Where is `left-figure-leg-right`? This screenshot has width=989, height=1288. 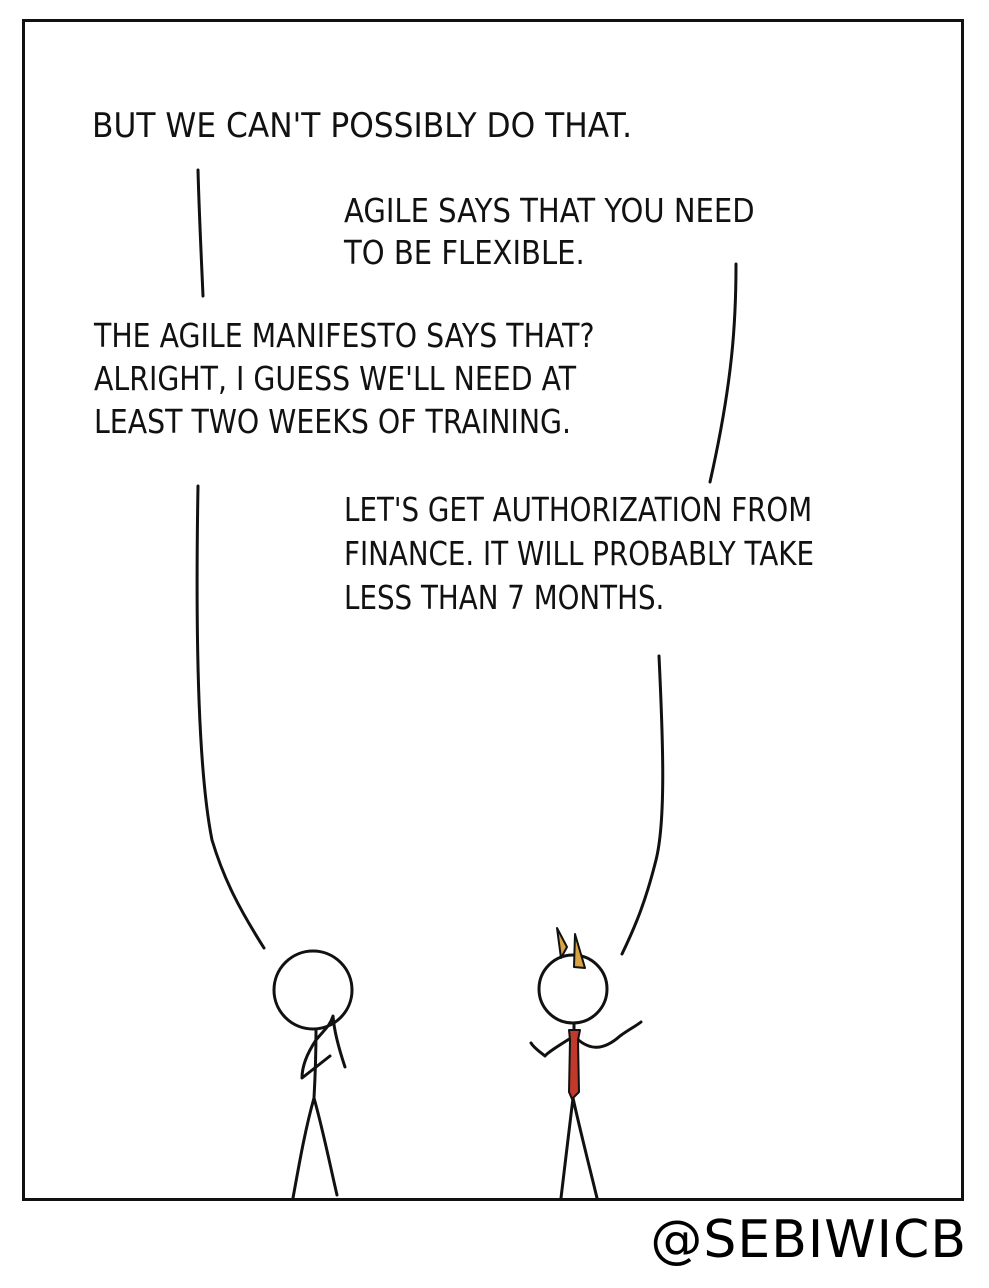 left-figure-leg-right is located at coordinates (325, 1146).